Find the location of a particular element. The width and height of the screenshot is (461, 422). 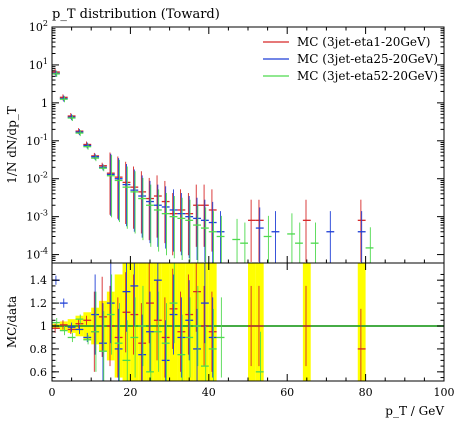

legend-label-eta1: MC (3jet-eta1-20GeV) is located at coordinates (363, 42).